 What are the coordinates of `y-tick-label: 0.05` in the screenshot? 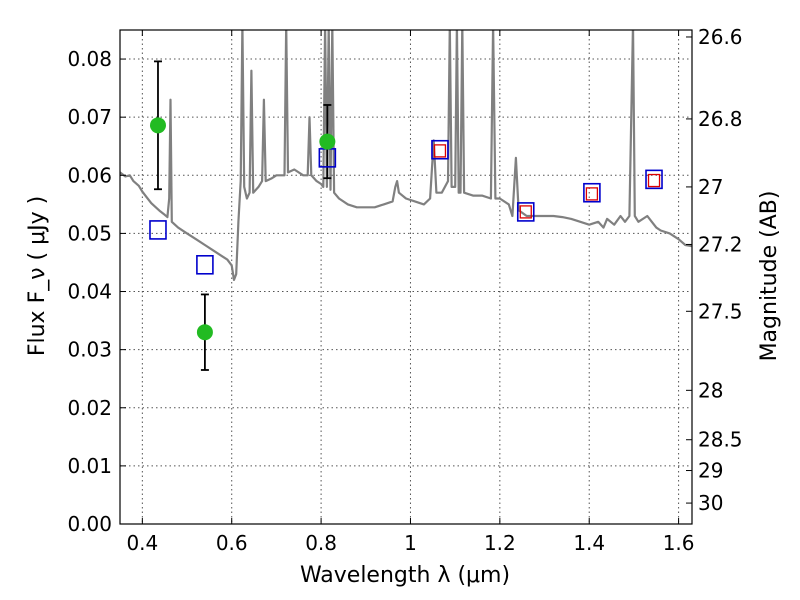 It's located at (89, 233).